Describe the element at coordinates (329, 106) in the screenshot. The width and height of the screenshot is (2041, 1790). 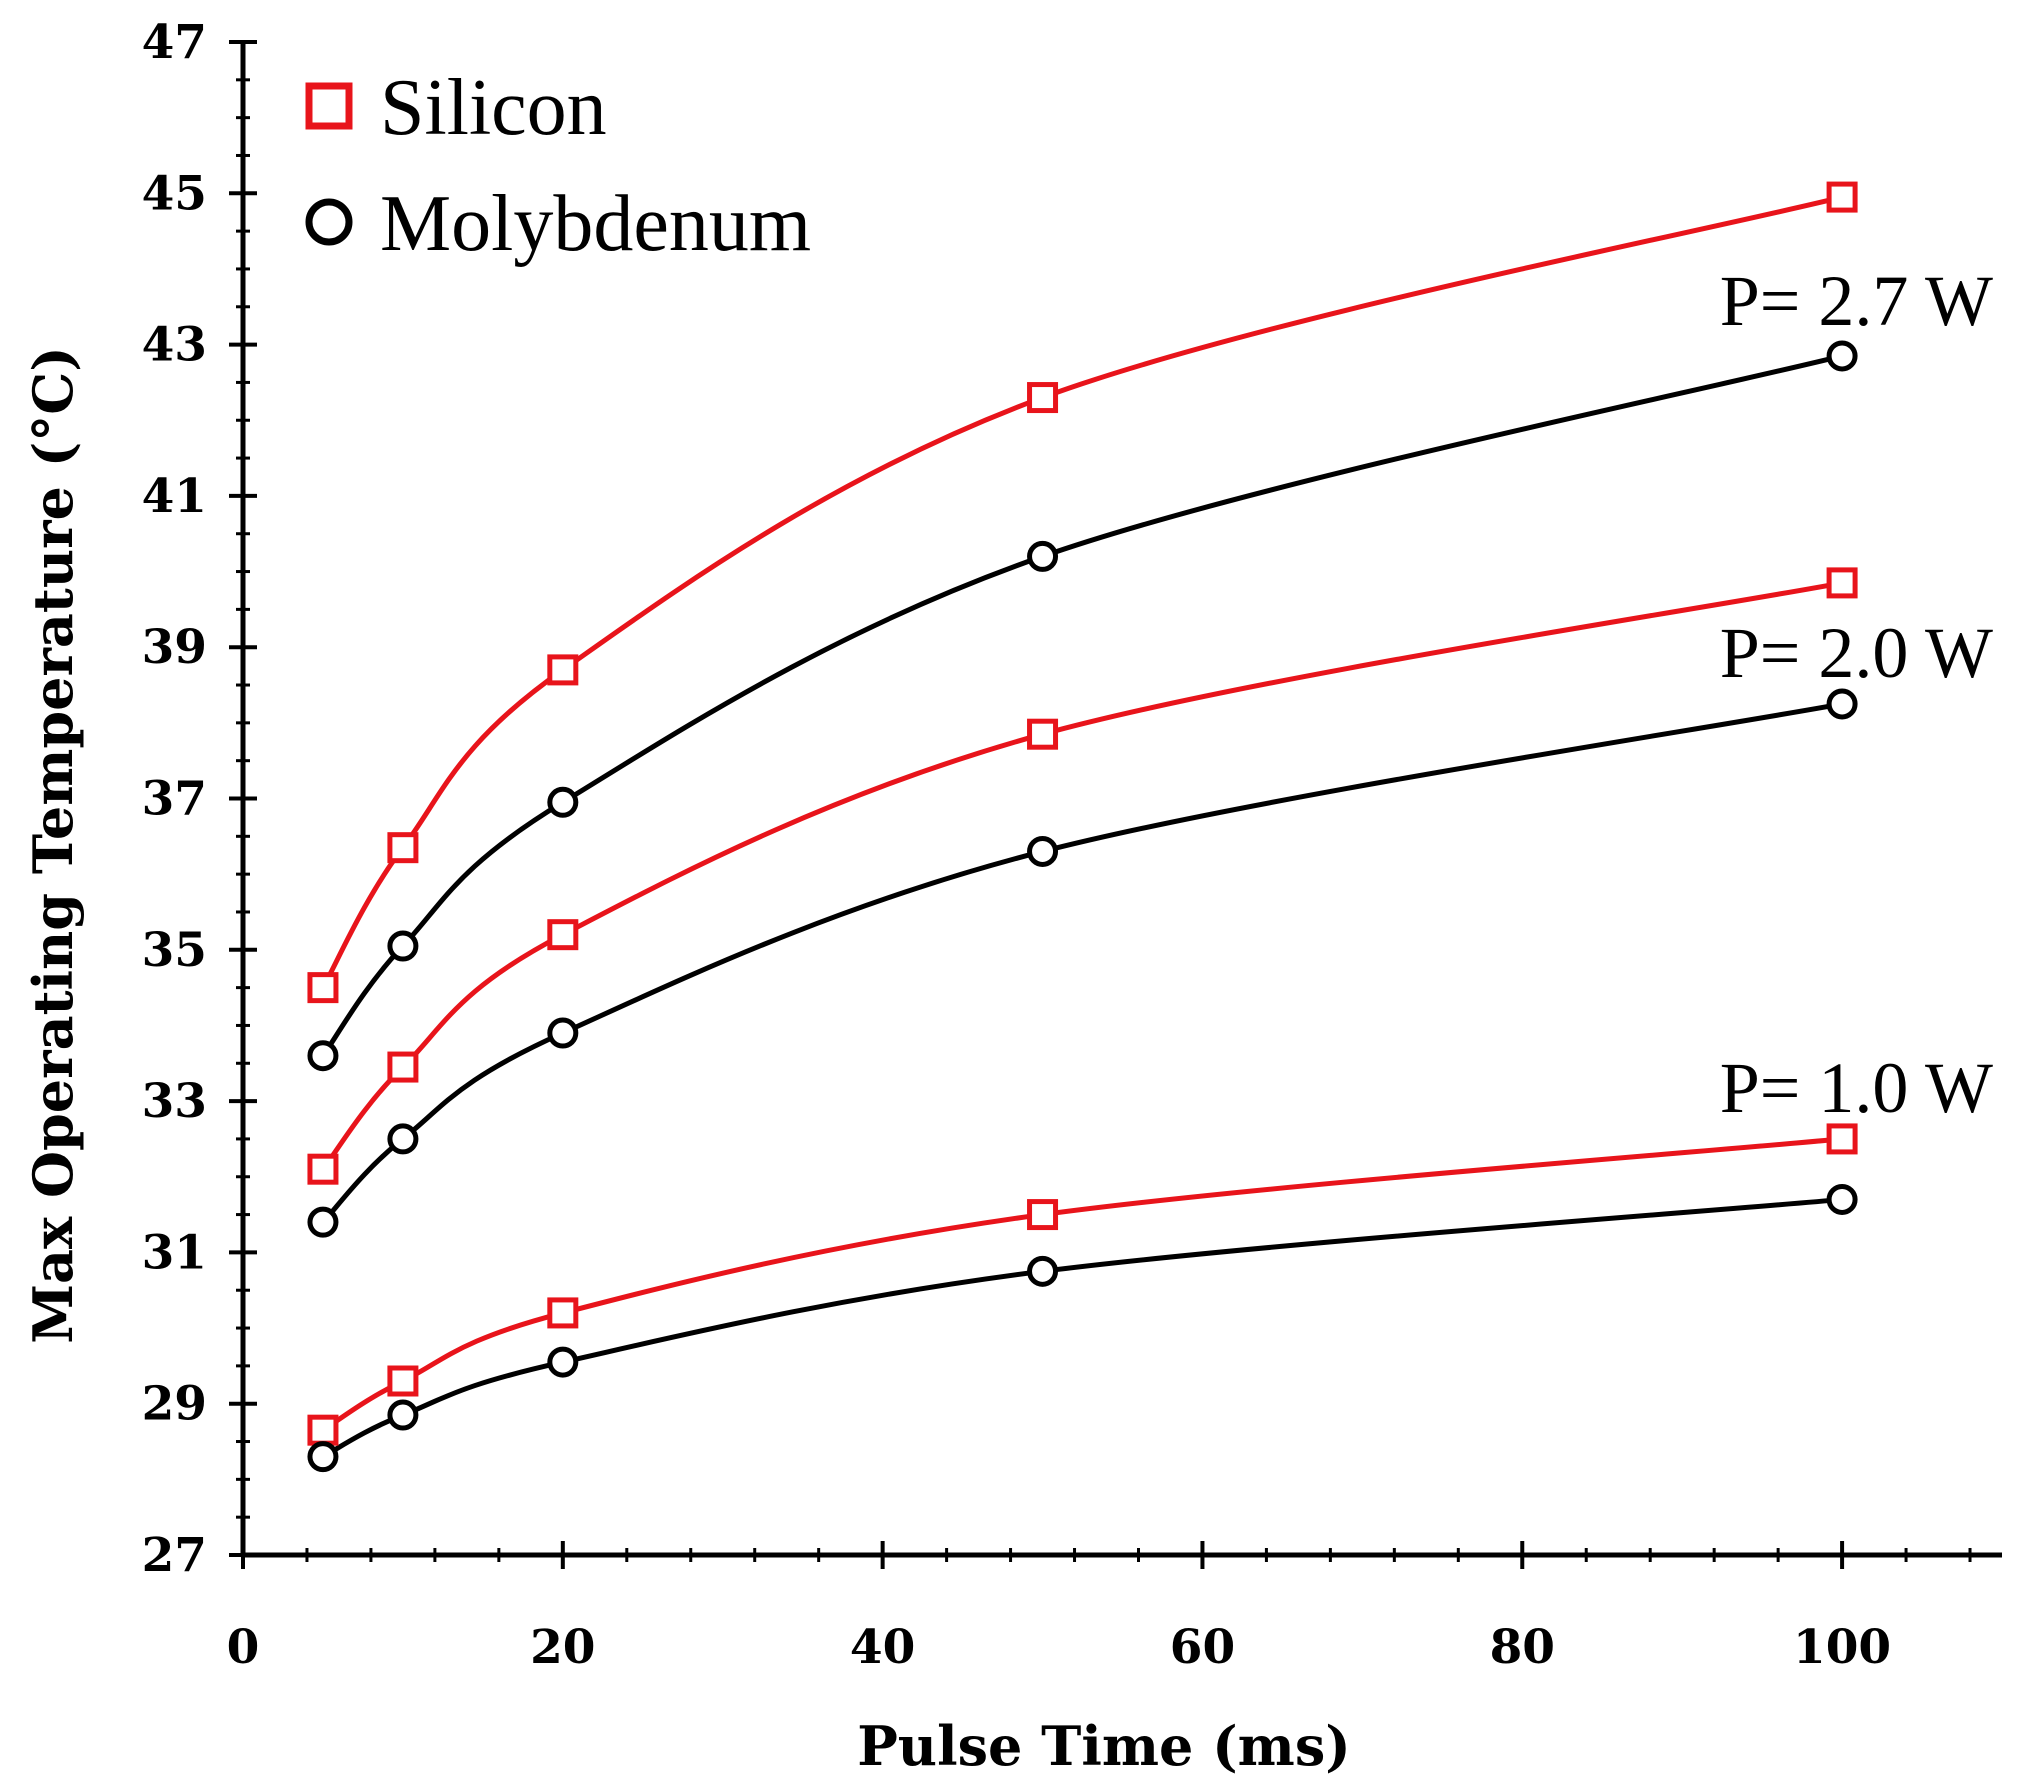
I see `legend-marker-square` at that location.